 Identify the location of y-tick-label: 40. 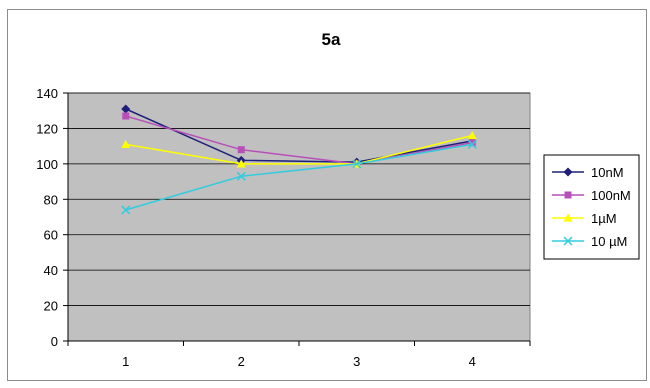
(51, 270).